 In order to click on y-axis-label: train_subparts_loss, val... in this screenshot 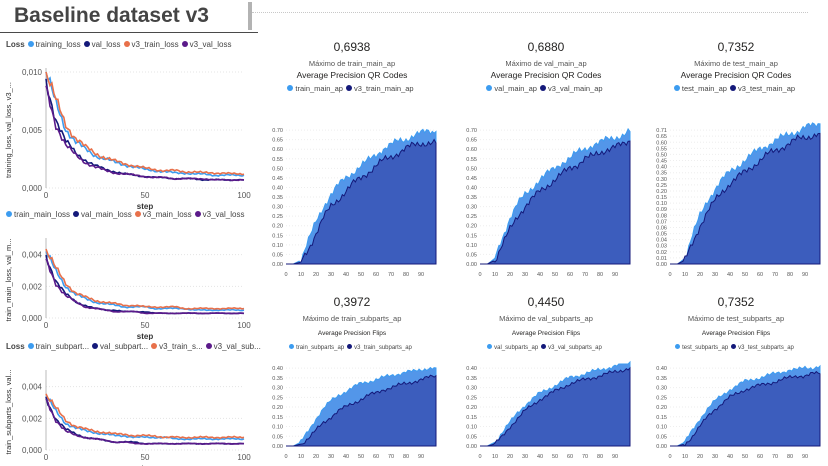, I will do `click(8, 411)`.